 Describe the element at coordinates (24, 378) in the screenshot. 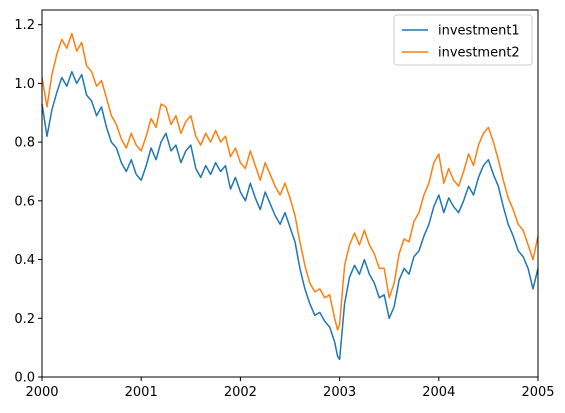

I see `y-tick-label: 0.0` at that location.